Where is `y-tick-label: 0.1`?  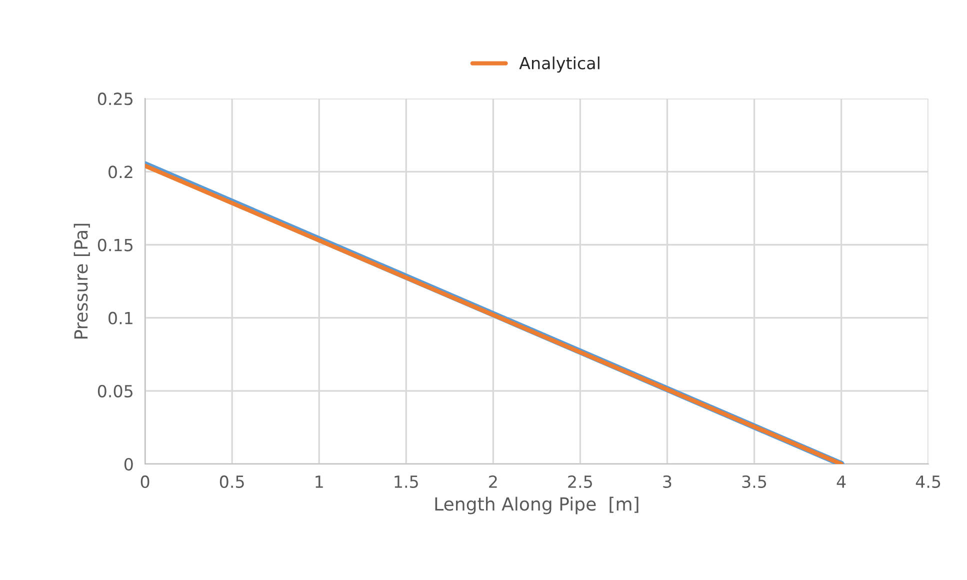 y-tick-label: 0.1 is located at coordinates (120, 318).